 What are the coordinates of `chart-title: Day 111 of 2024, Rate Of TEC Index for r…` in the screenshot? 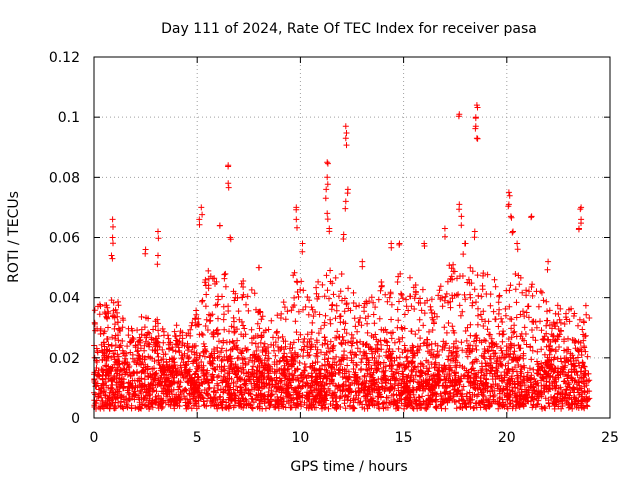 It's located at (349, 29).